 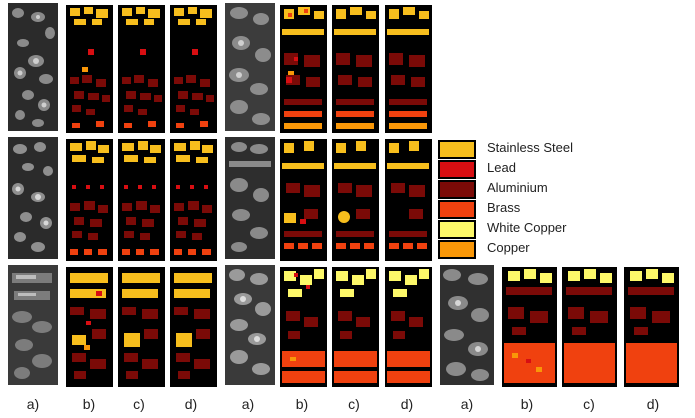 I want to click on segmentation-g2-row3-d, so click(x=408, y=327).